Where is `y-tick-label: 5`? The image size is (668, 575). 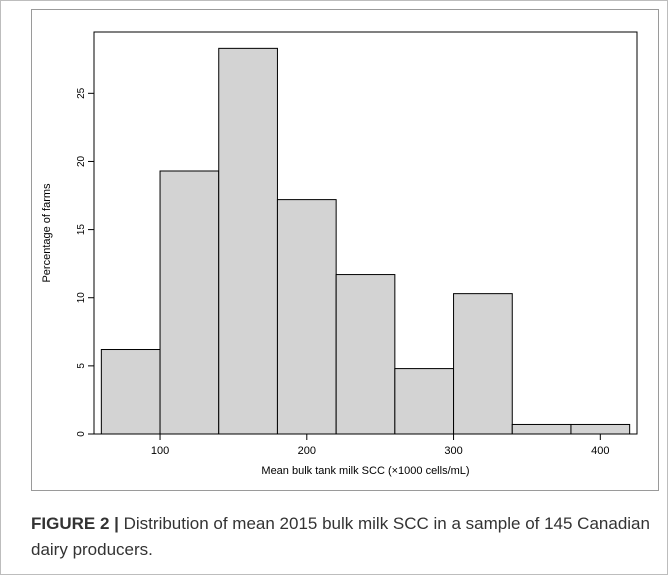
y-tick-label: 5 is located at coordinates (81, 366).